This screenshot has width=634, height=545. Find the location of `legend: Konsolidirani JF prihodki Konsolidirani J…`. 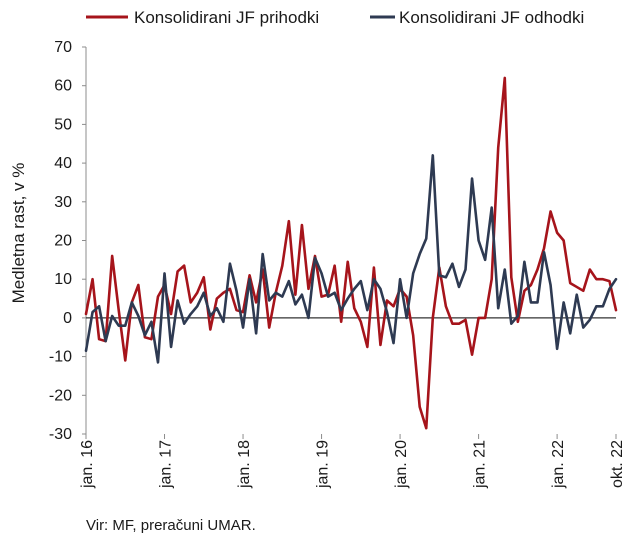

legend: Konsolidirani JF prihodki Konsolidirani J… is located at coordinates (335, 17).